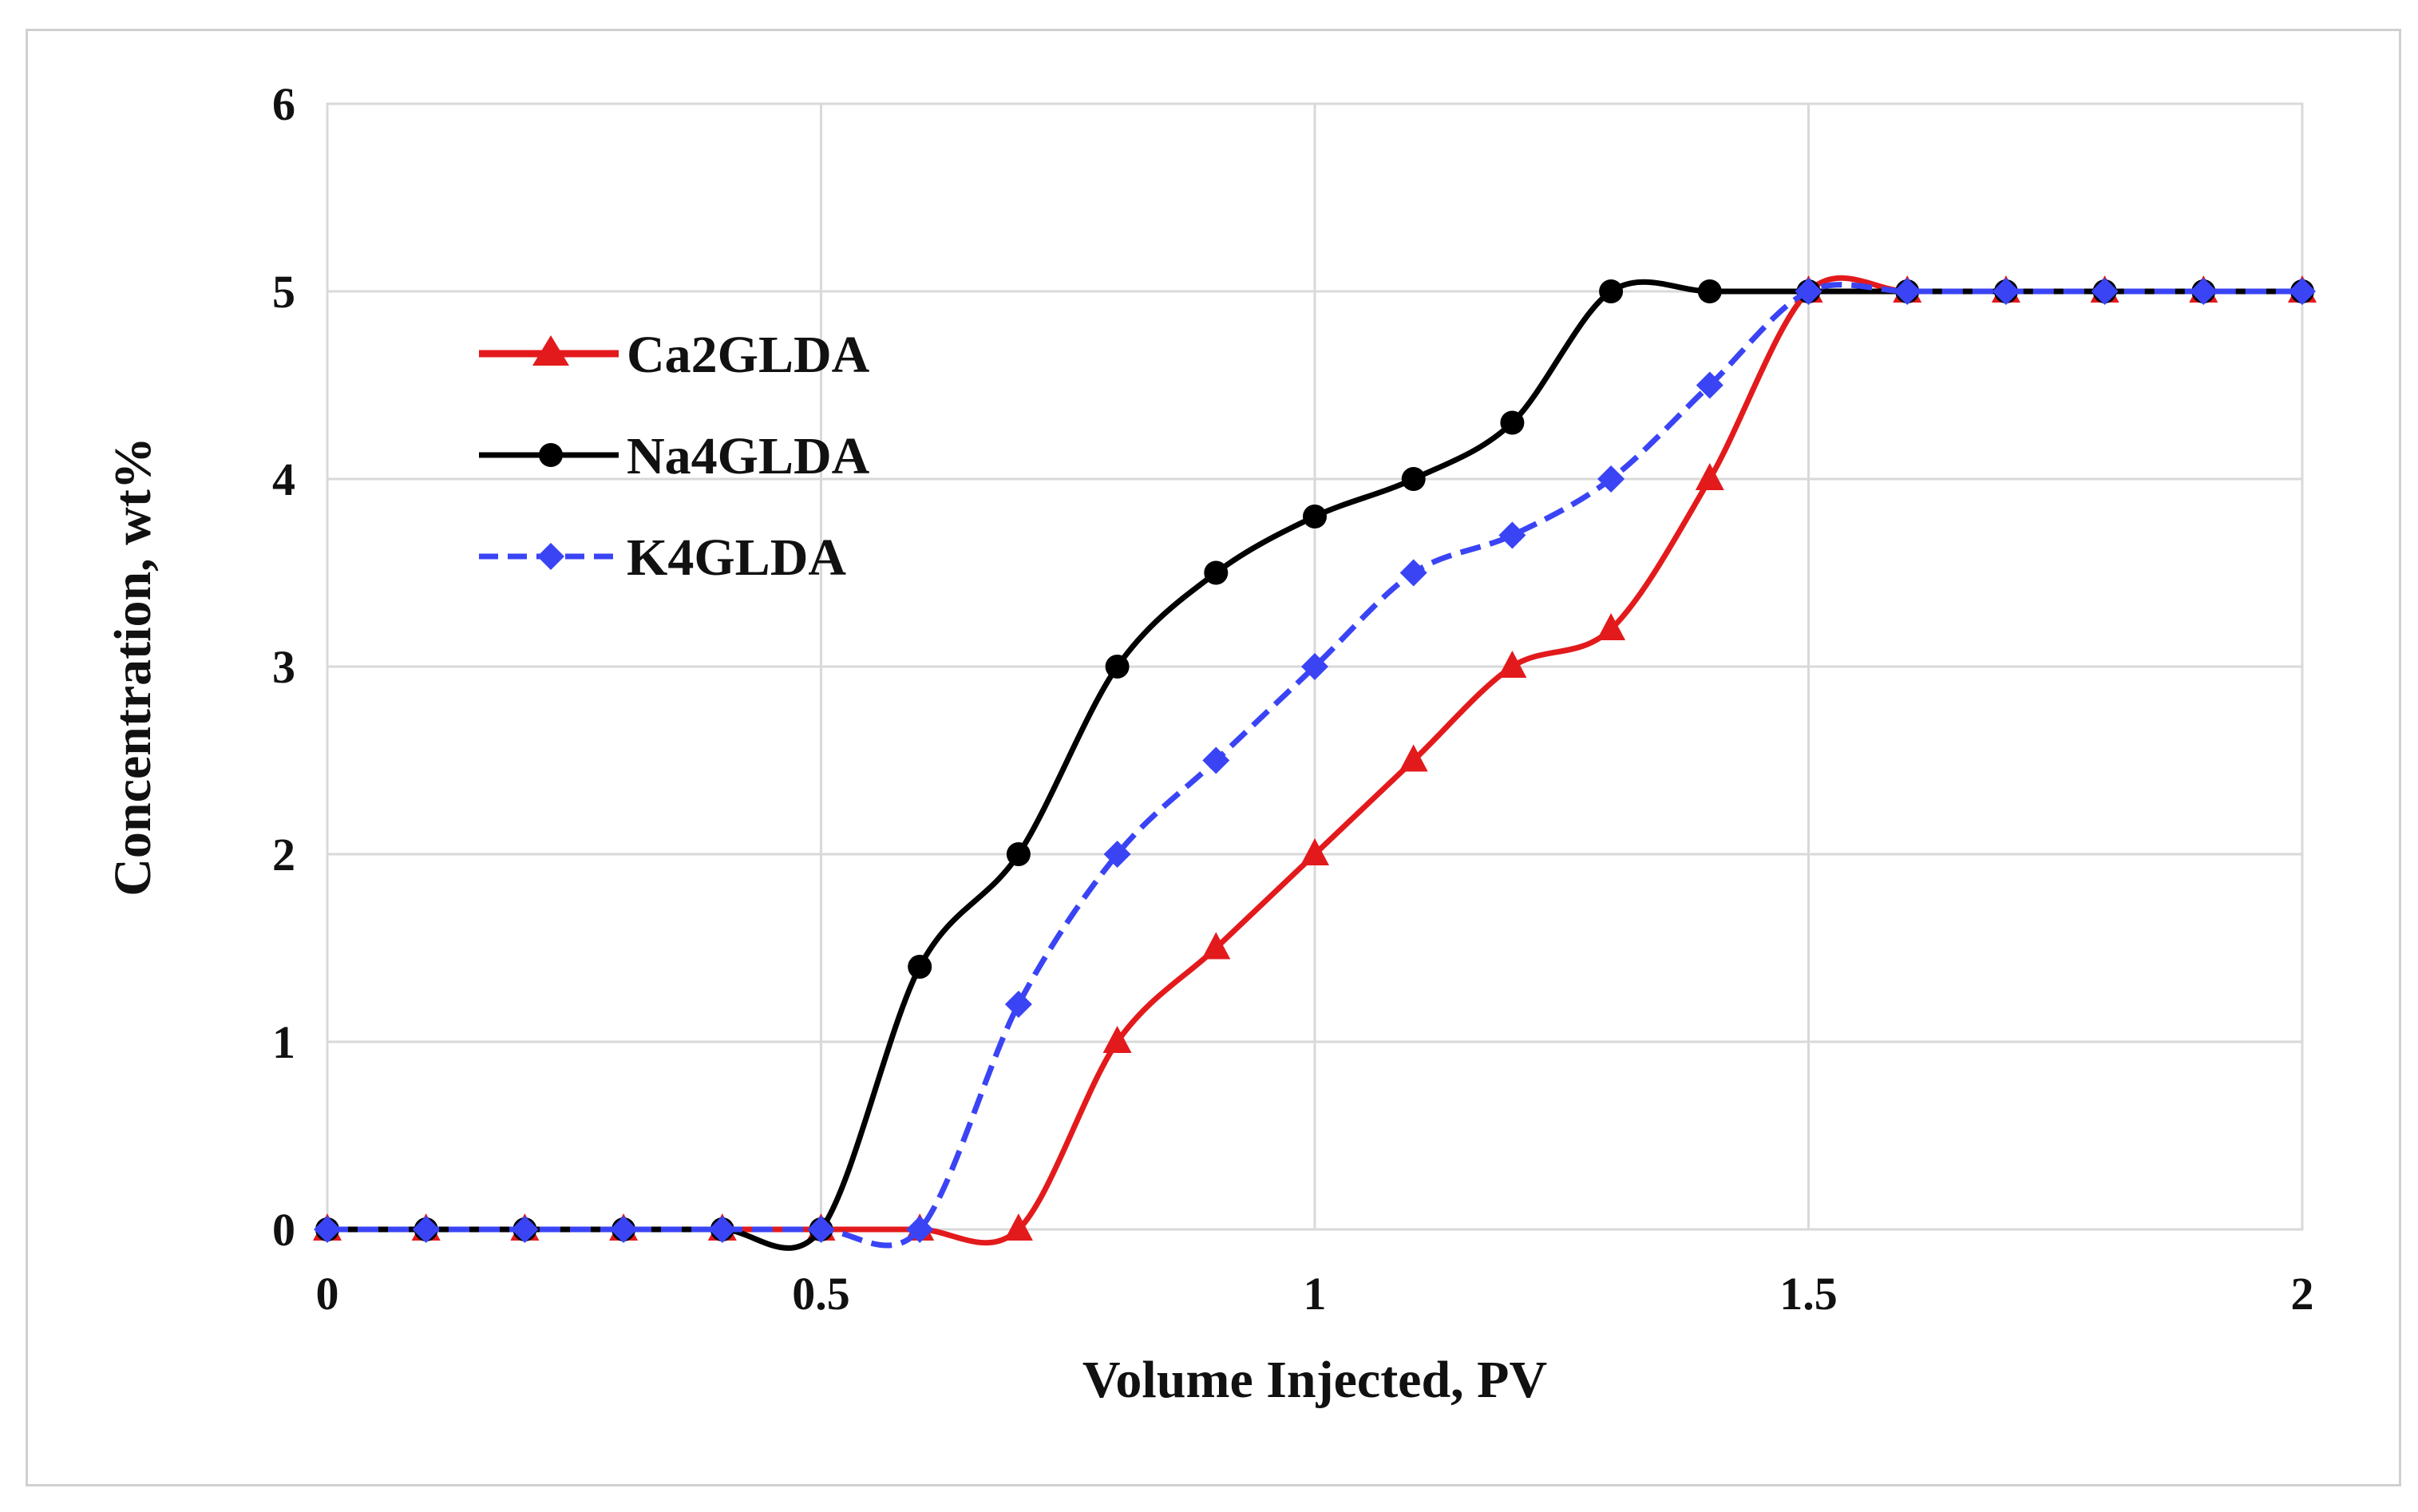 This screenshot has height=1512, width=2418. I want to click on legend: Ca2GLDA Na4GLDA K4GLDA, so click(674, 456).